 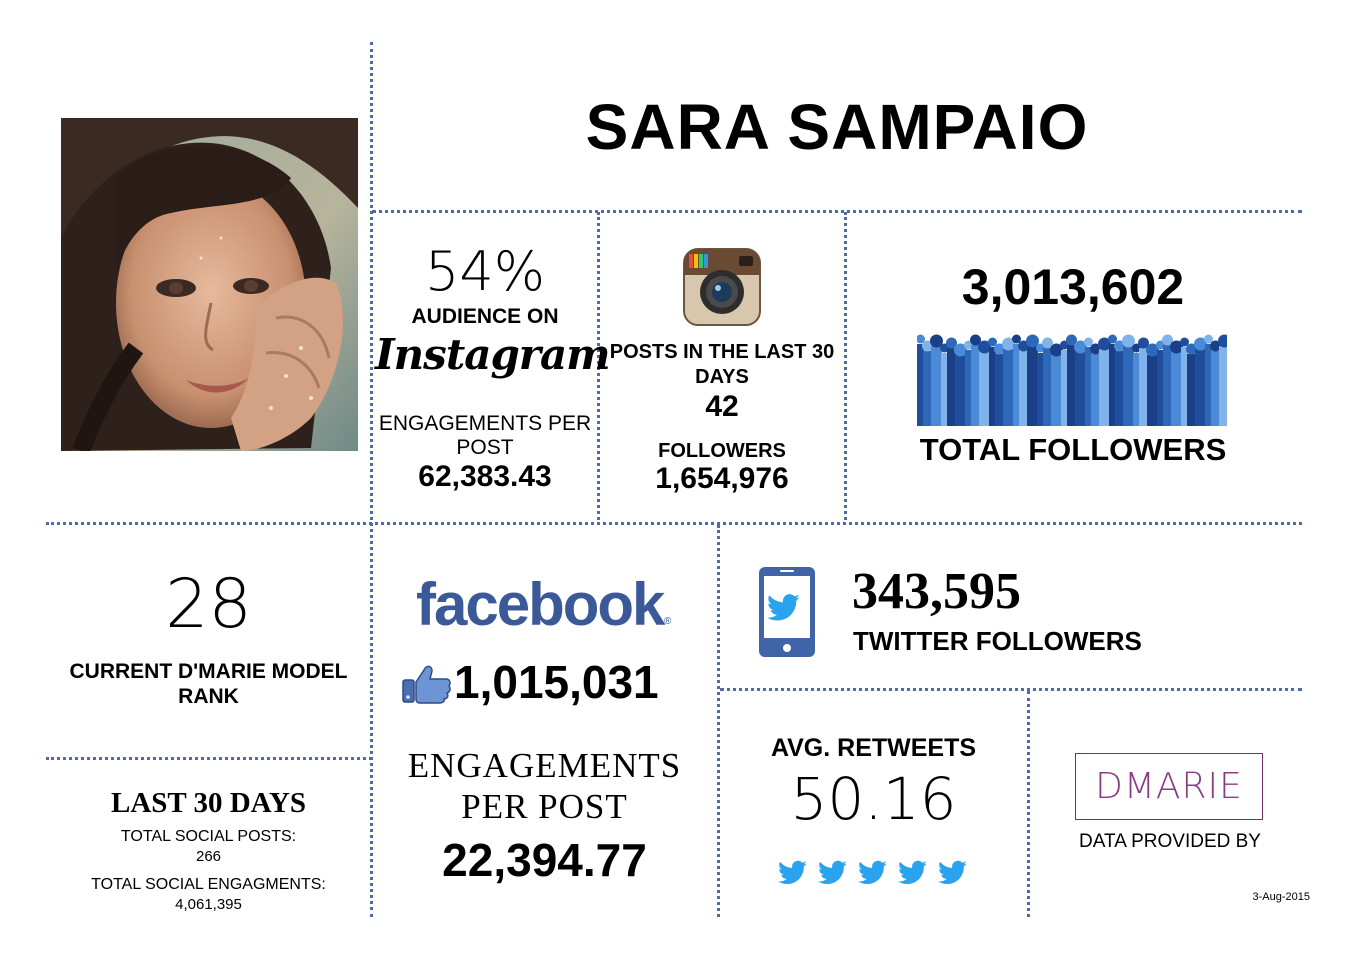 What do you see at coordinates (485, 476) in the screenshot?
I see `instagram-engagements-value: 62,383.43` at bounding box center [485, 476].